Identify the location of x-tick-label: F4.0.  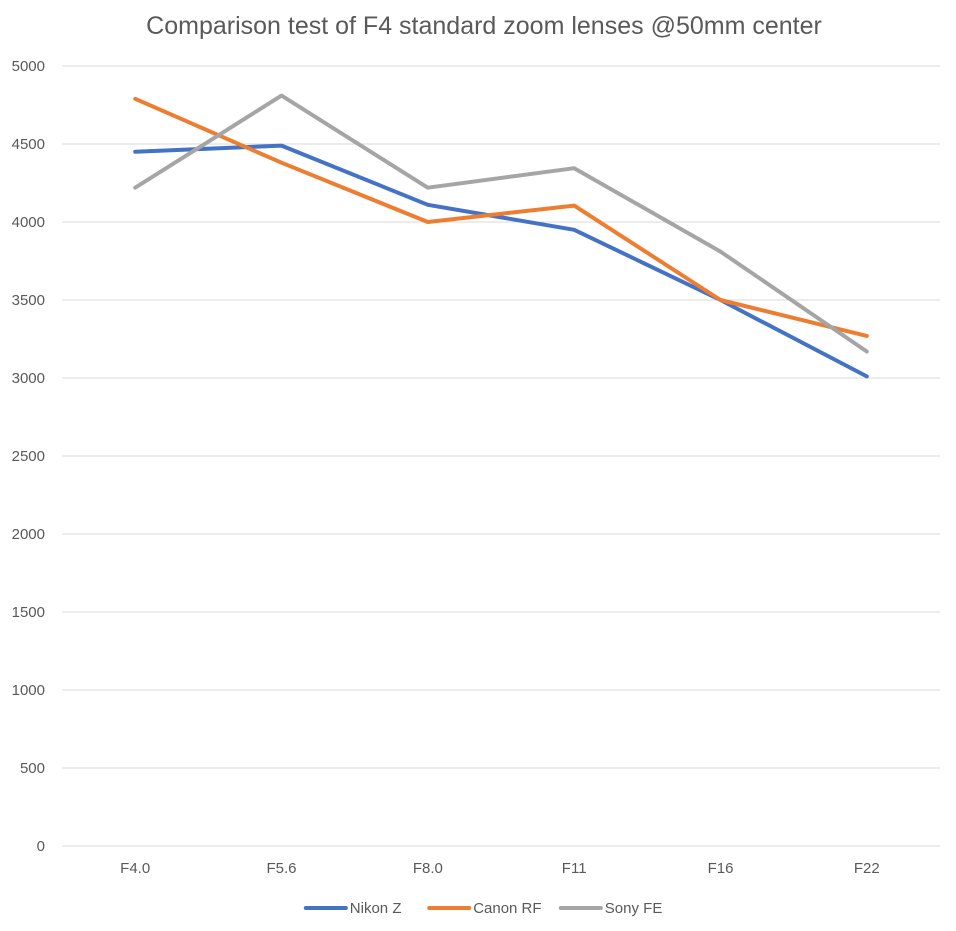
(135, 868).